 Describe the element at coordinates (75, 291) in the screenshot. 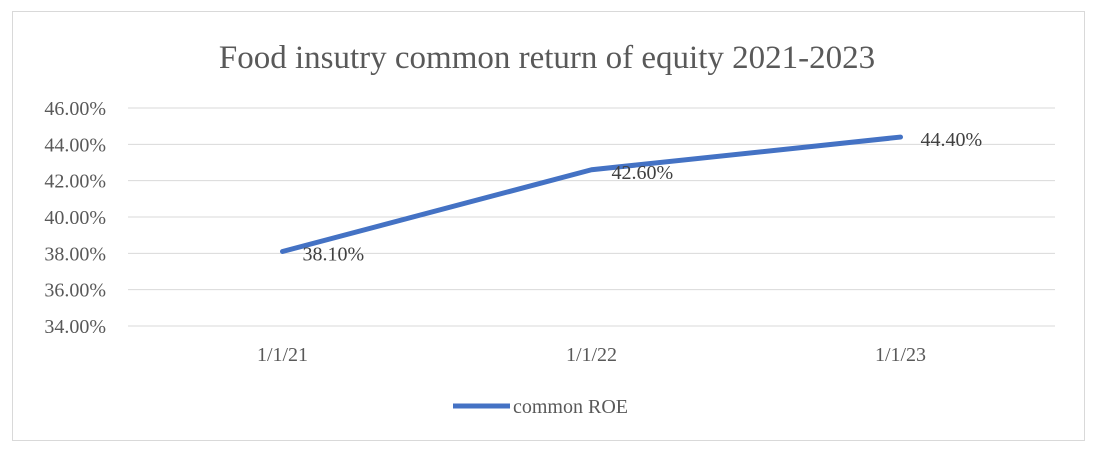

I see `y-tick-label: 36.00%` at that location.